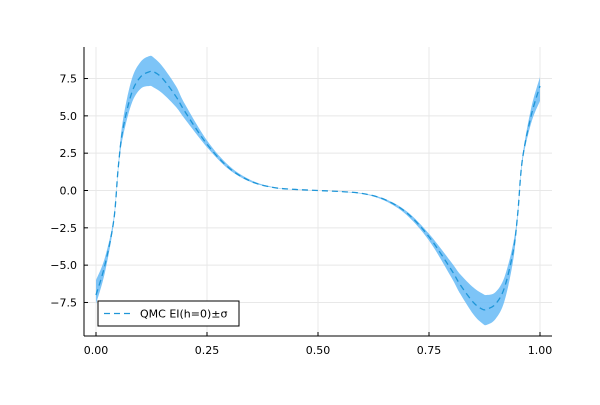 The width and height of the screenshot is (600, 405). What do you see at coordinates (207, 350) in the screenshot?
I see `x-tick-label: 0.25` at bounding box center [207, 350].